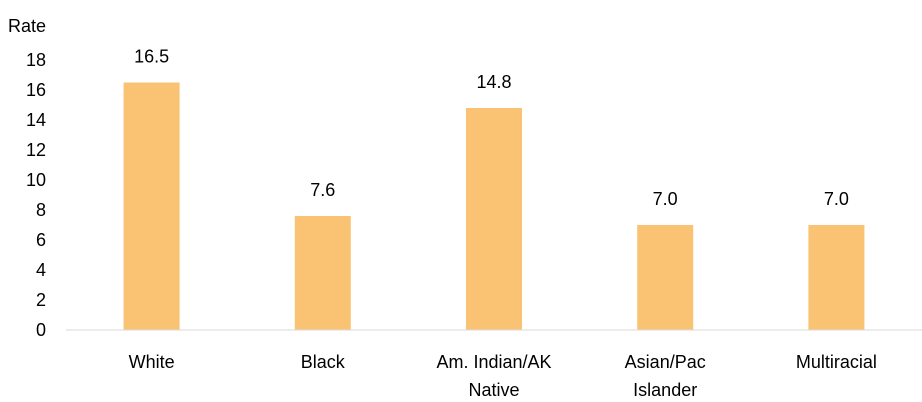 The height and width of the screenshot is (402, 922). Describe the element at coordinates (41, 300) in the screenshot. I see `y-tick-label: 2` at that location.